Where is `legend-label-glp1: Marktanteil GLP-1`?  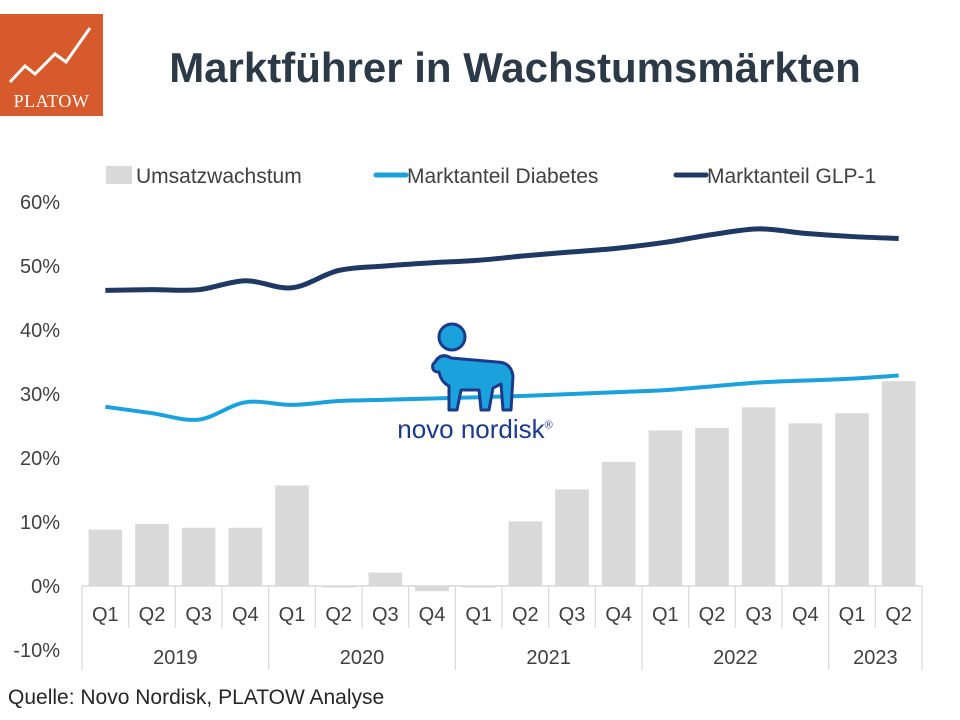
legend-label-glp1: Marktanteil GLP-1 is located at coordinates (791, 176).